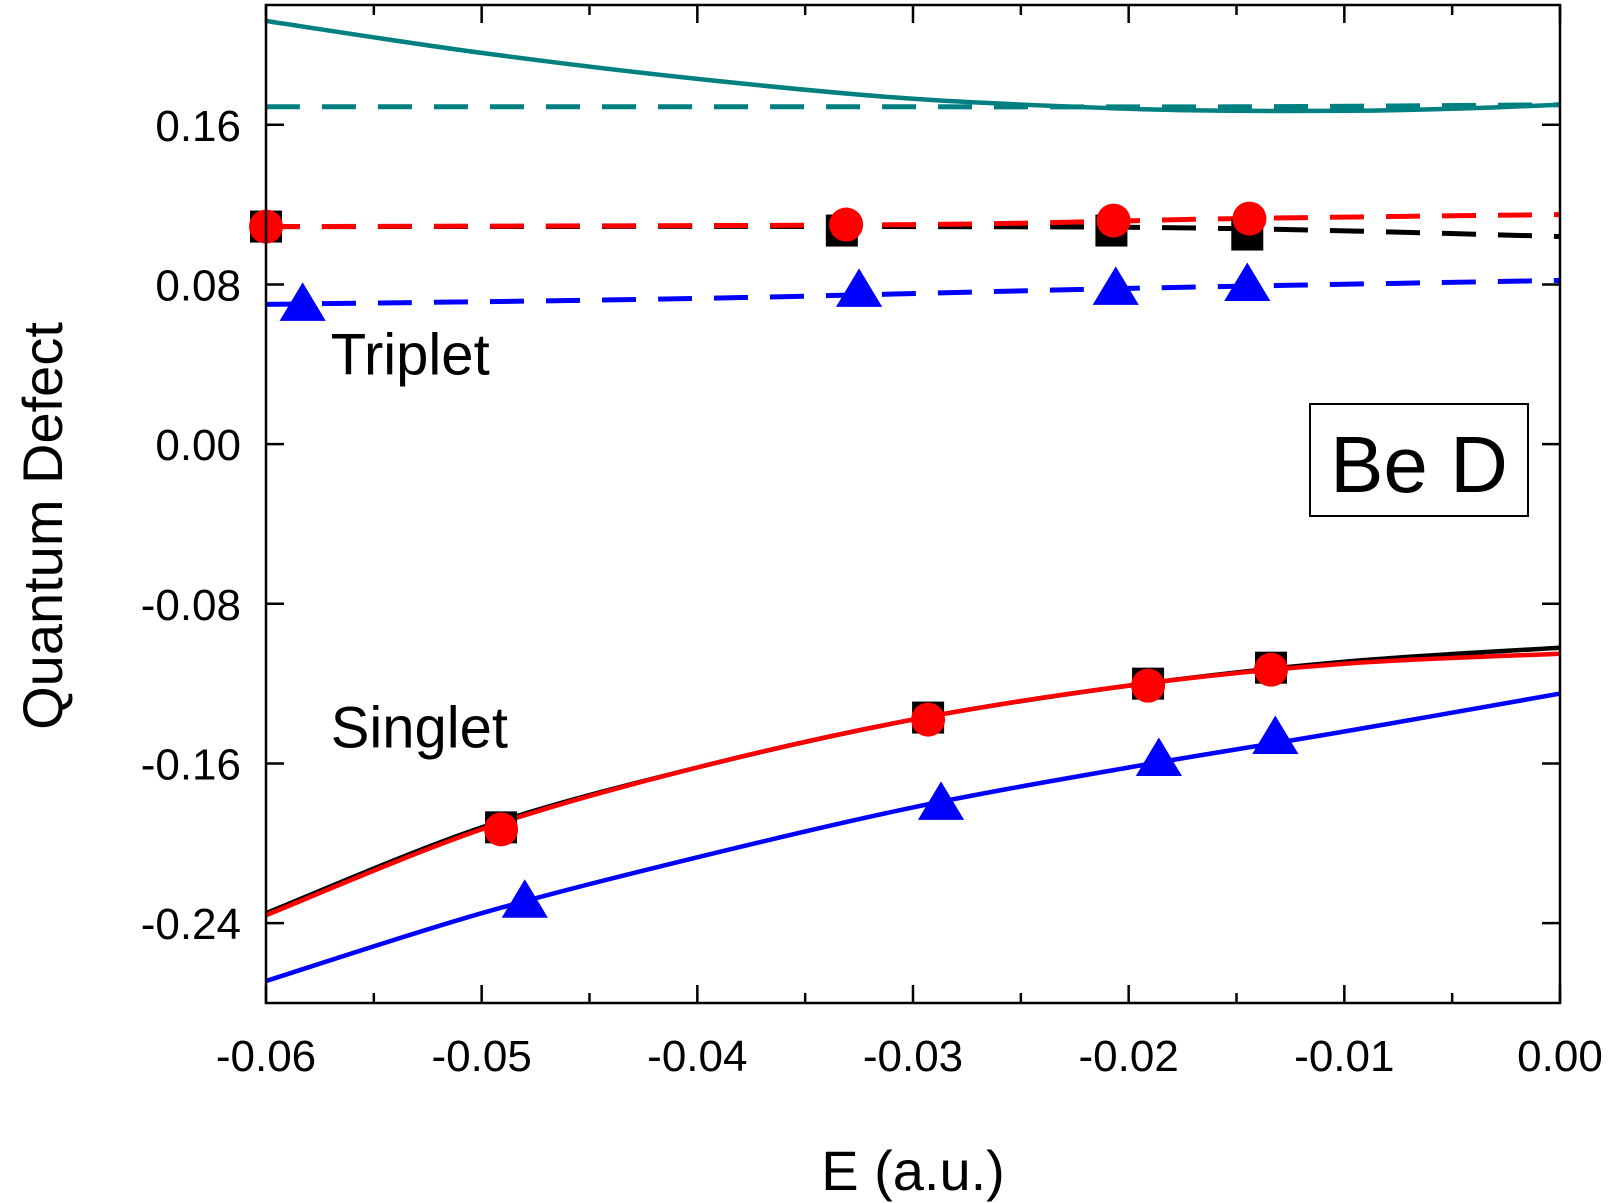  I want to click on x-tick-label: -0.06, so click(266, 1056).